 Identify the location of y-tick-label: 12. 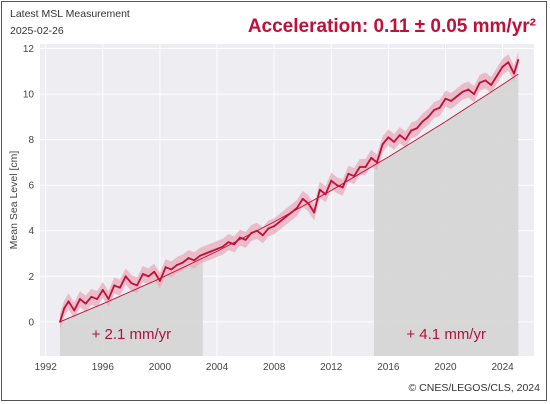
(29, 49).